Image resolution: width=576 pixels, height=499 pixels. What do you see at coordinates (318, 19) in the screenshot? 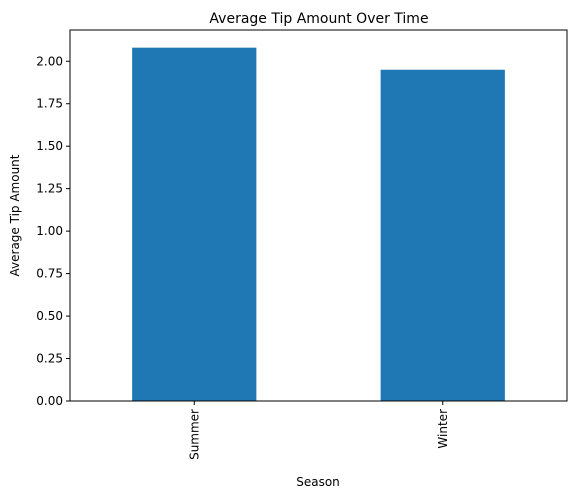
I see `chart-title: Average Tip Amount Over Time` at bounding box center [318, 19].